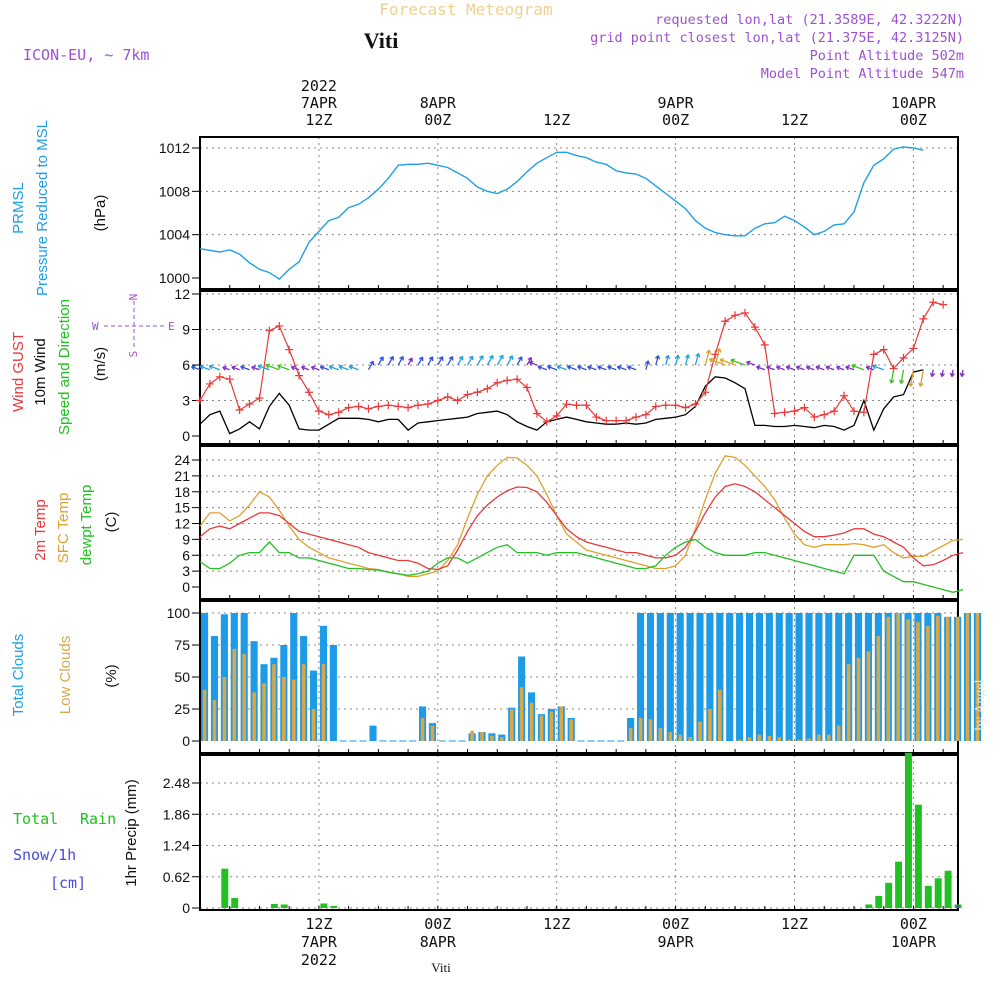  What do you see at coordinates (182, 524) in the screenshot?
I see `y-tick-label: 12` at bounding box center [182, 524].